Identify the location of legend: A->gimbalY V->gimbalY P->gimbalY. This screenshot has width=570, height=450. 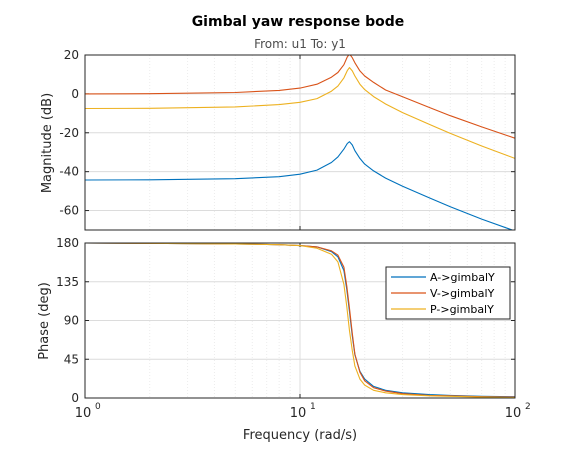
(448, 293).